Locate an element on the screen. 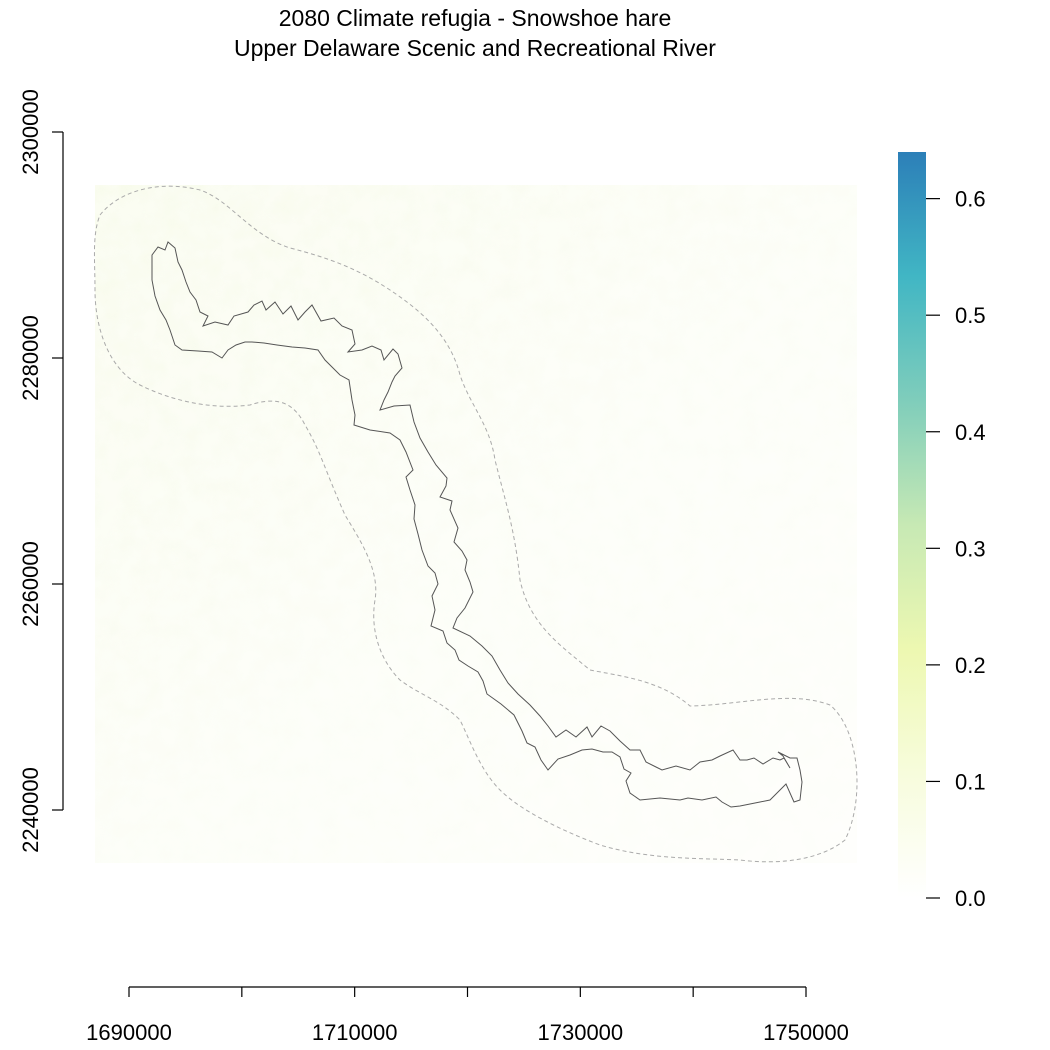 The image size is (1050, 1050). x-tick-label: 1750000 is located at coordinates (806, 1032).